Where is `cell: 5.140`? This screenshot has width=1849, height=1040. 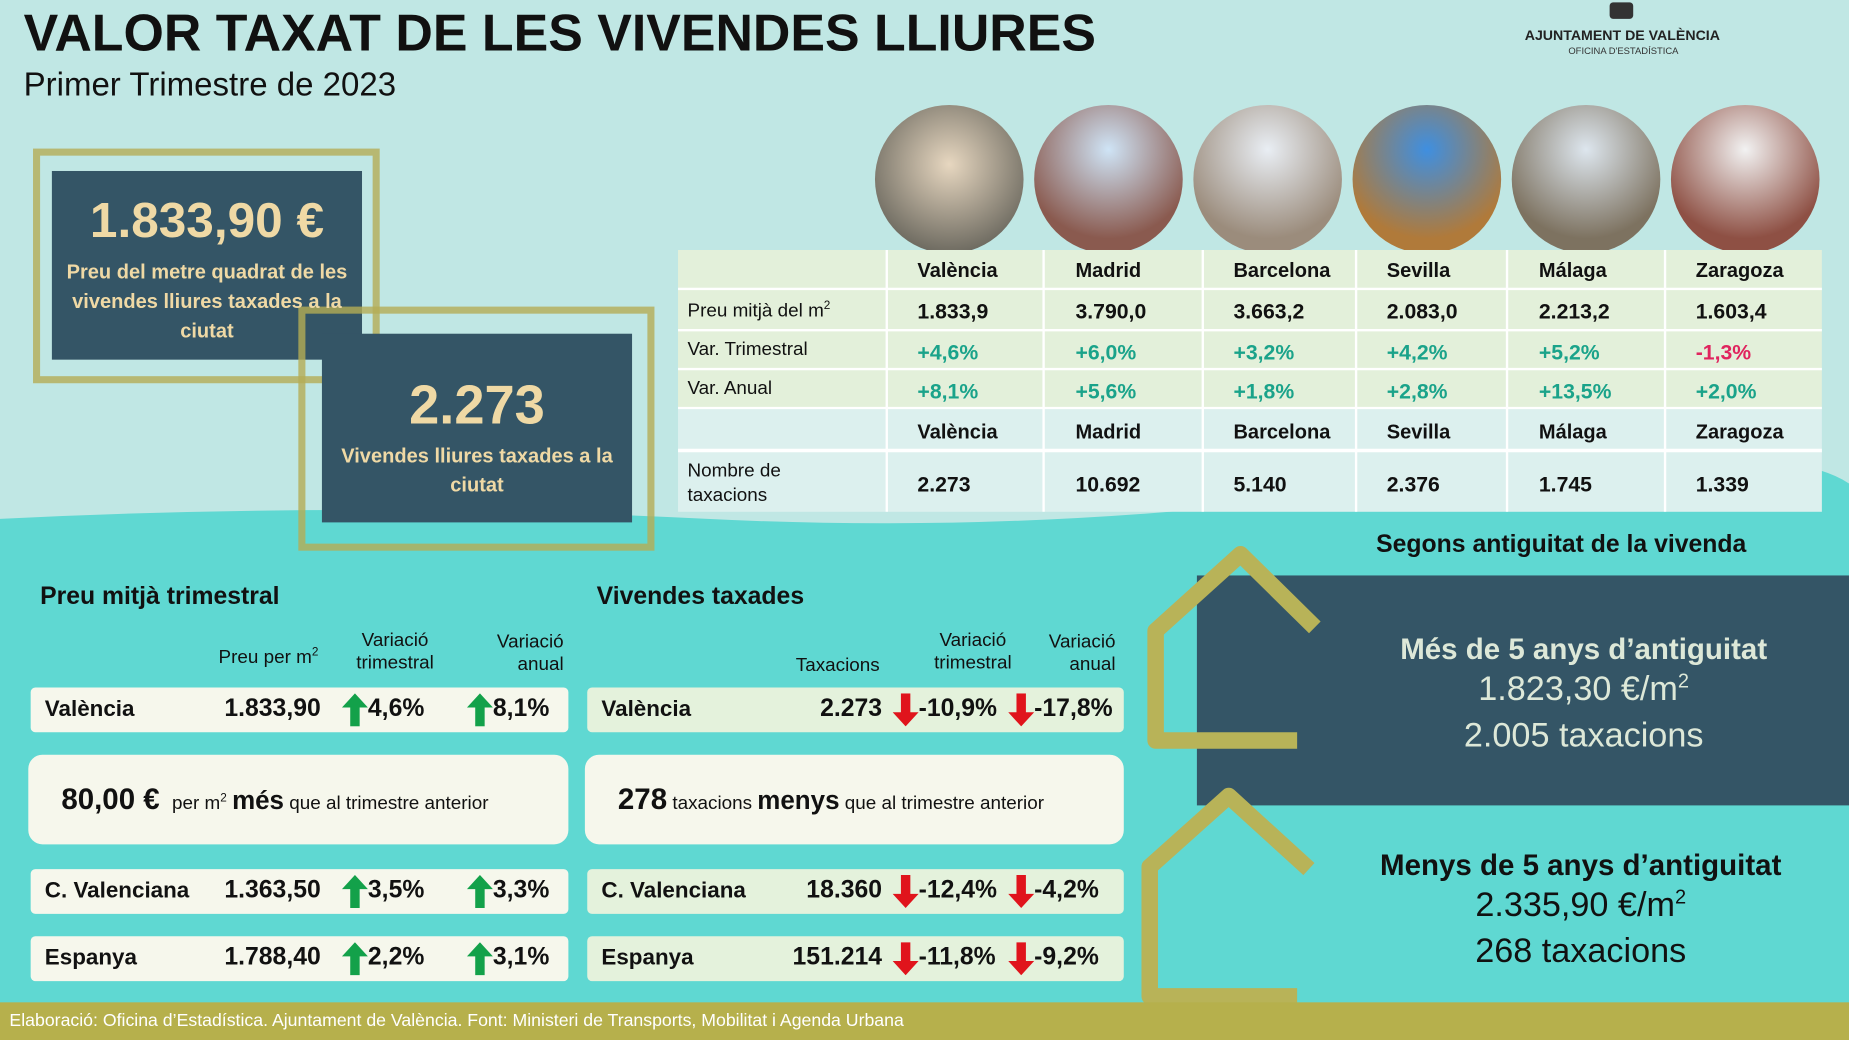 cell: 5.140 is located at coordinates (1260, 484).